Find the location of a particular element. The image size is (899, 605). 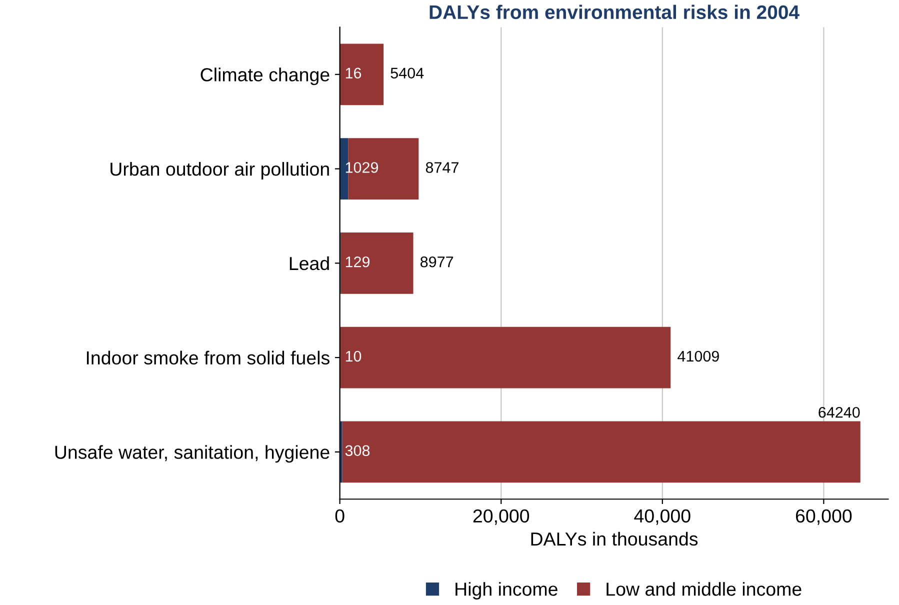

data-label: 129 is located at coordinates (358, 262).